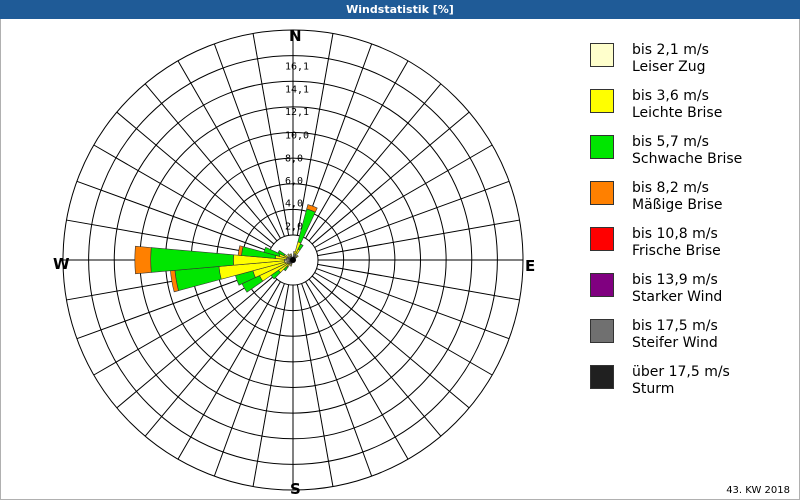 The image size is (800, 500). I want to click on ring-label: 6,0, so click(294, 181).